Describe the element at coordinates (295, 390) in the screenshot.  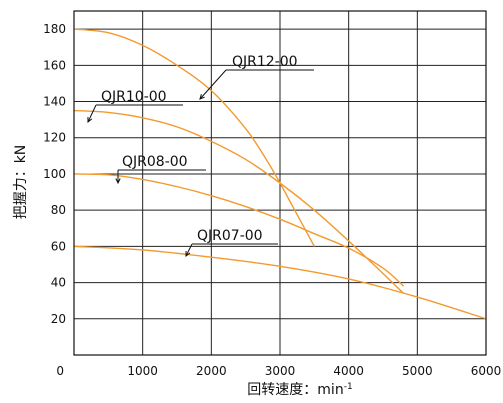
I see `x-axis-label-text: 回转速度：min` at that location.